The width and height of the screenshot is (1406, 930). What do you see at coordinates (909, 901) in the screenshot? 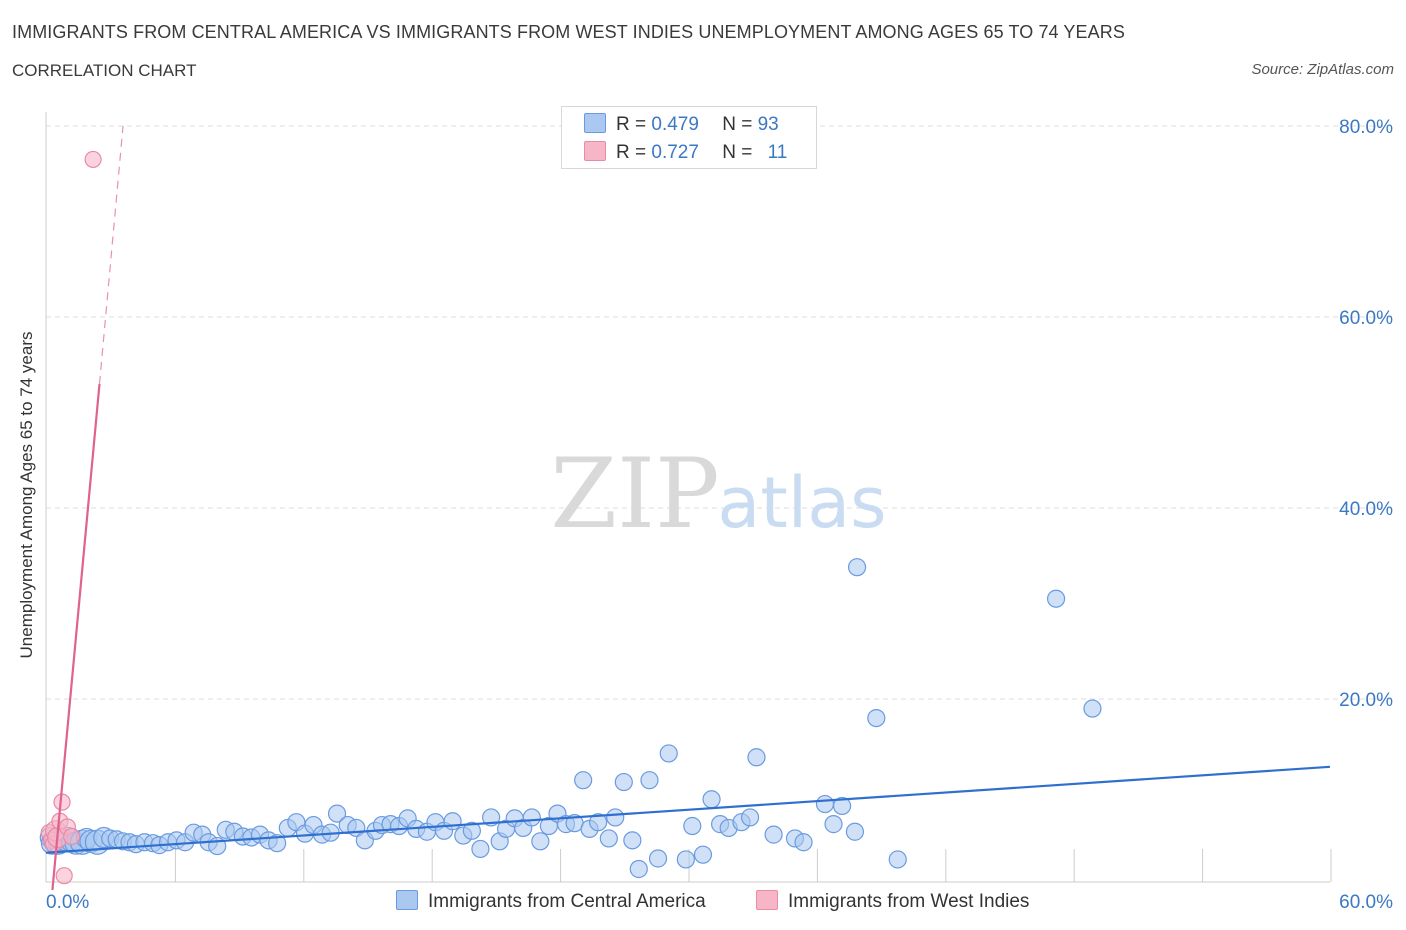
I see `bottom-legend-label: Immigrants from West Indies` at bounding box center [909, 901].